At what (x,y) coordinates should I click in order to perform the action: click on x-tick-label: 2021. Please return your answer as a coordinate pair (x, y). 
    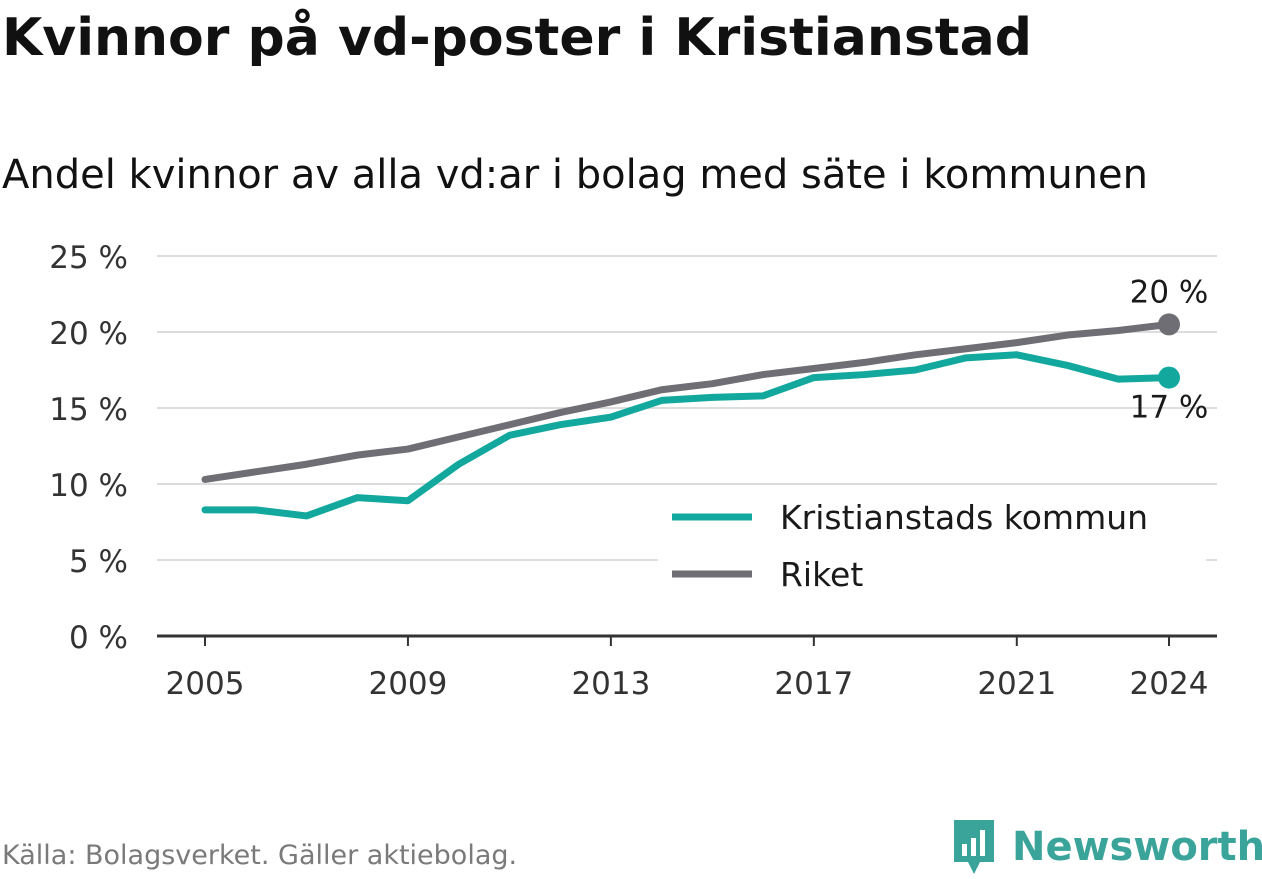
    Looking at the image, I should click on (1016, 684).